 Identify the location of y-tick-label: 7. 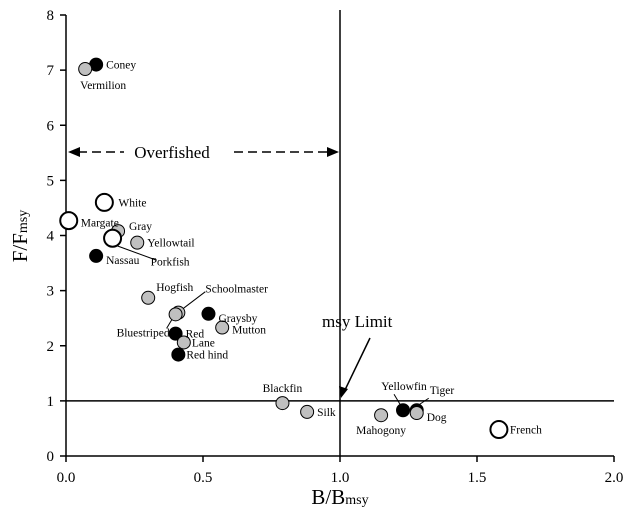
(51, 71).